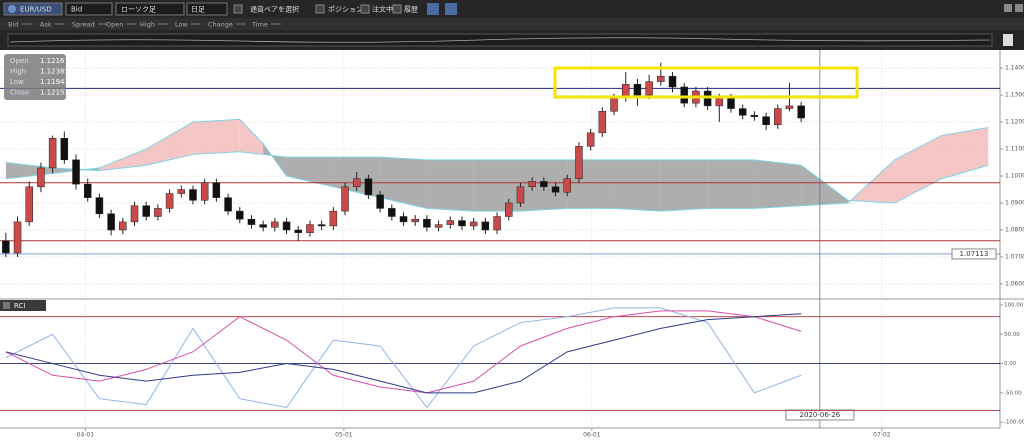 This screenshot has width=1024, height=441. What do you see at coordinates (882, 435) in the screenshot?
I see `x-tick-label: 07-02` at bounding box center [882, 435].